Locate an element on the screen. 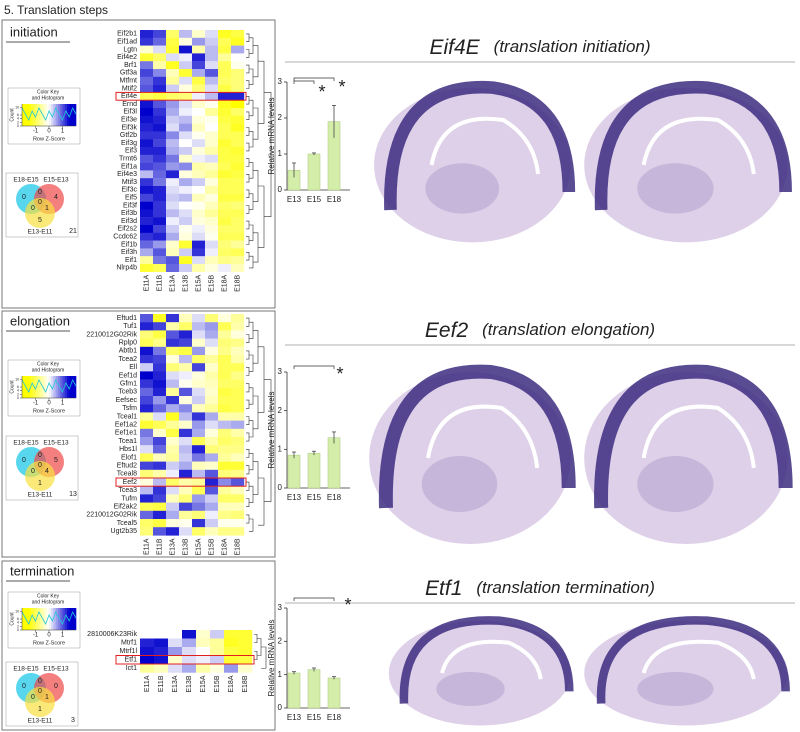  heatmap-row-label: Eif2s2 is located at coordinates (128, 229).